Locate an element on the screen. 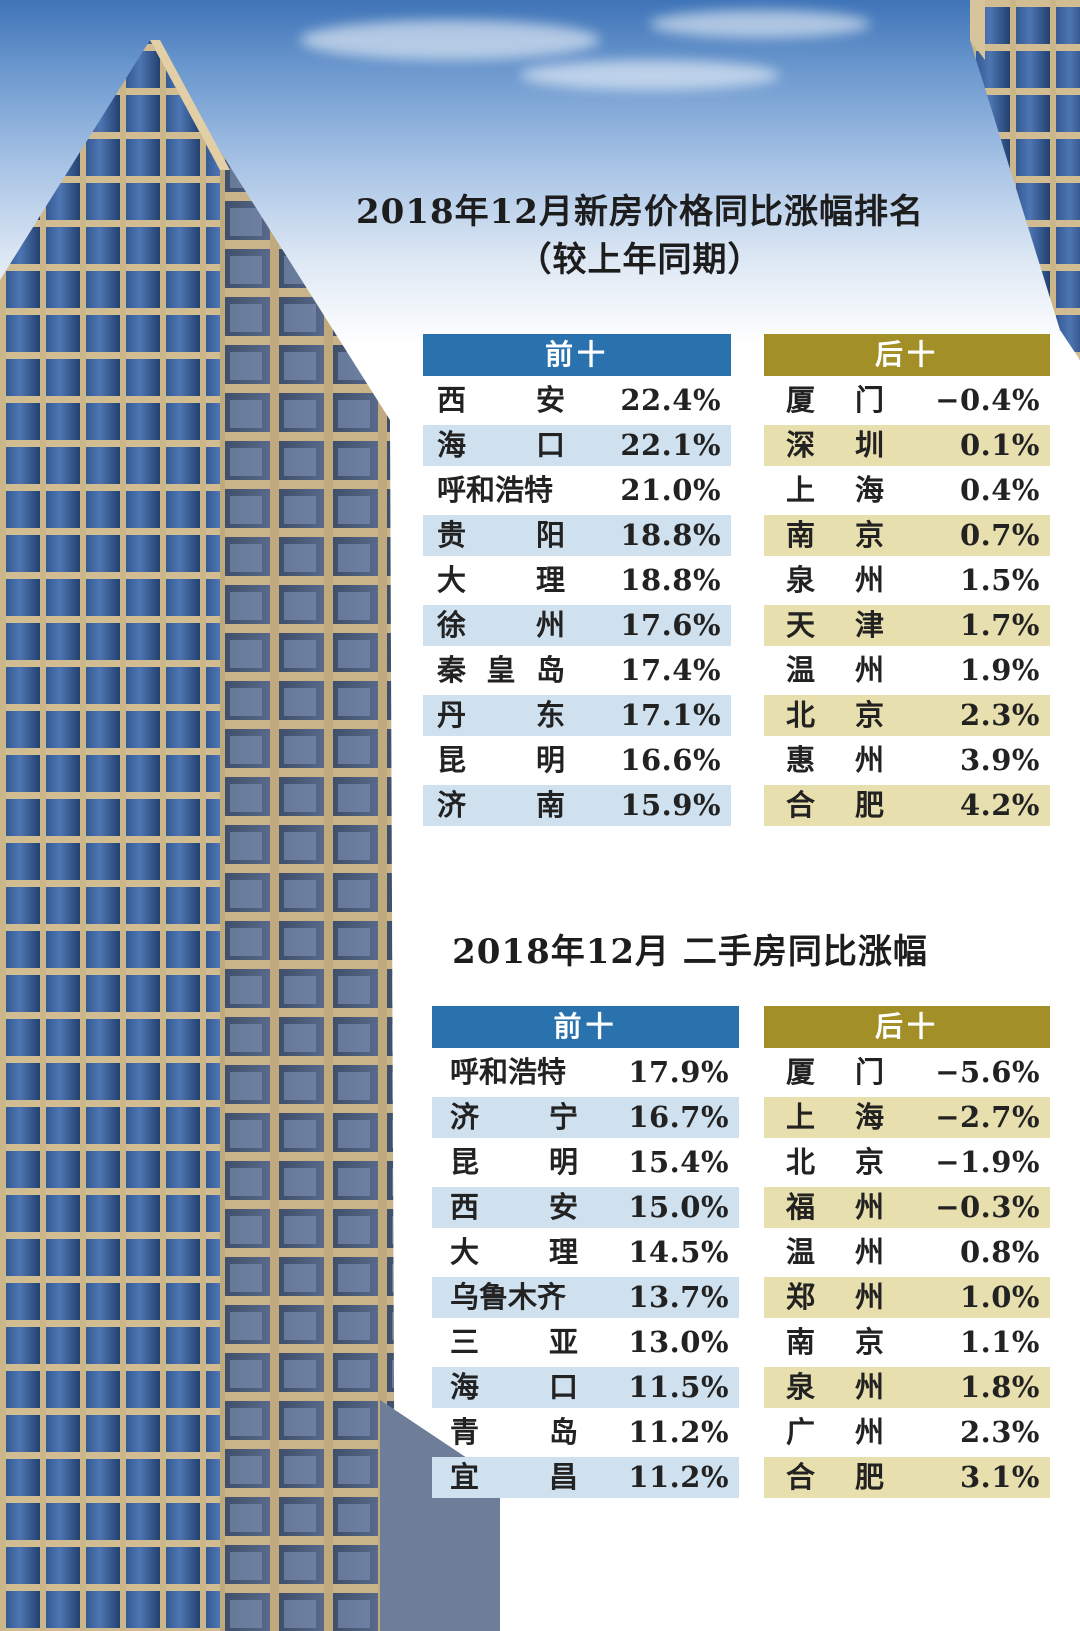  growth-value: 16.6% is located at coordinates (670, 760).